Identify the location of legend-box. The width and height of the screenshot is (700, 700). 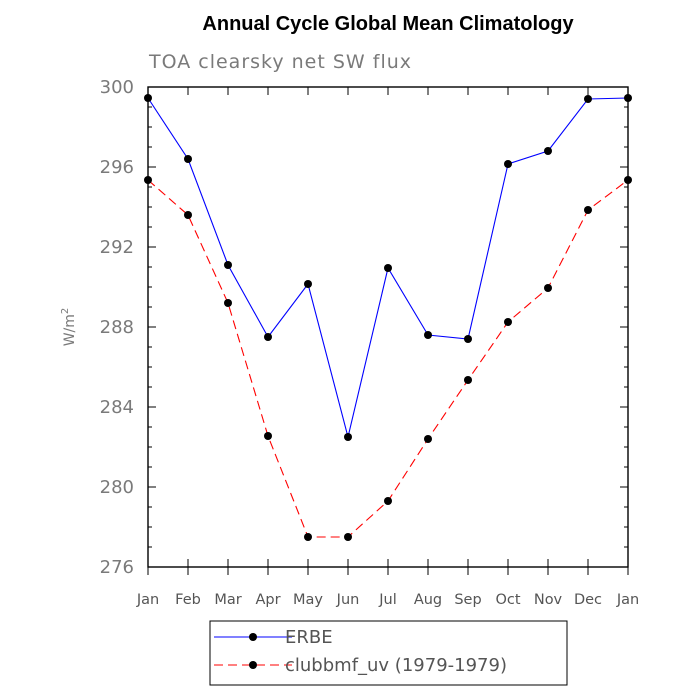
(388, 653).